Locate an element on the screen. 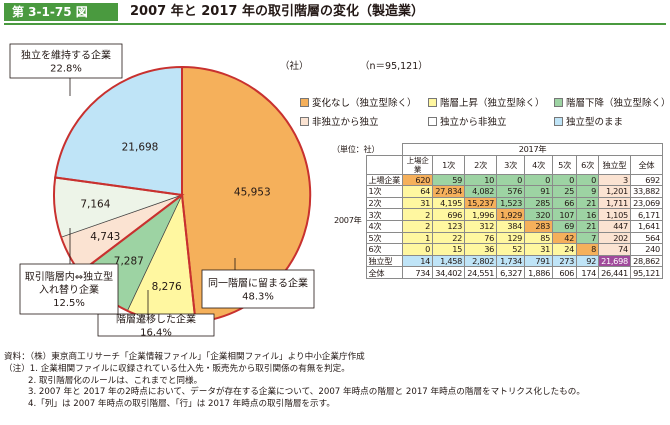 The image size is (670, 425). table-cell-1-4: 91 is located at coordinates (539, 191).